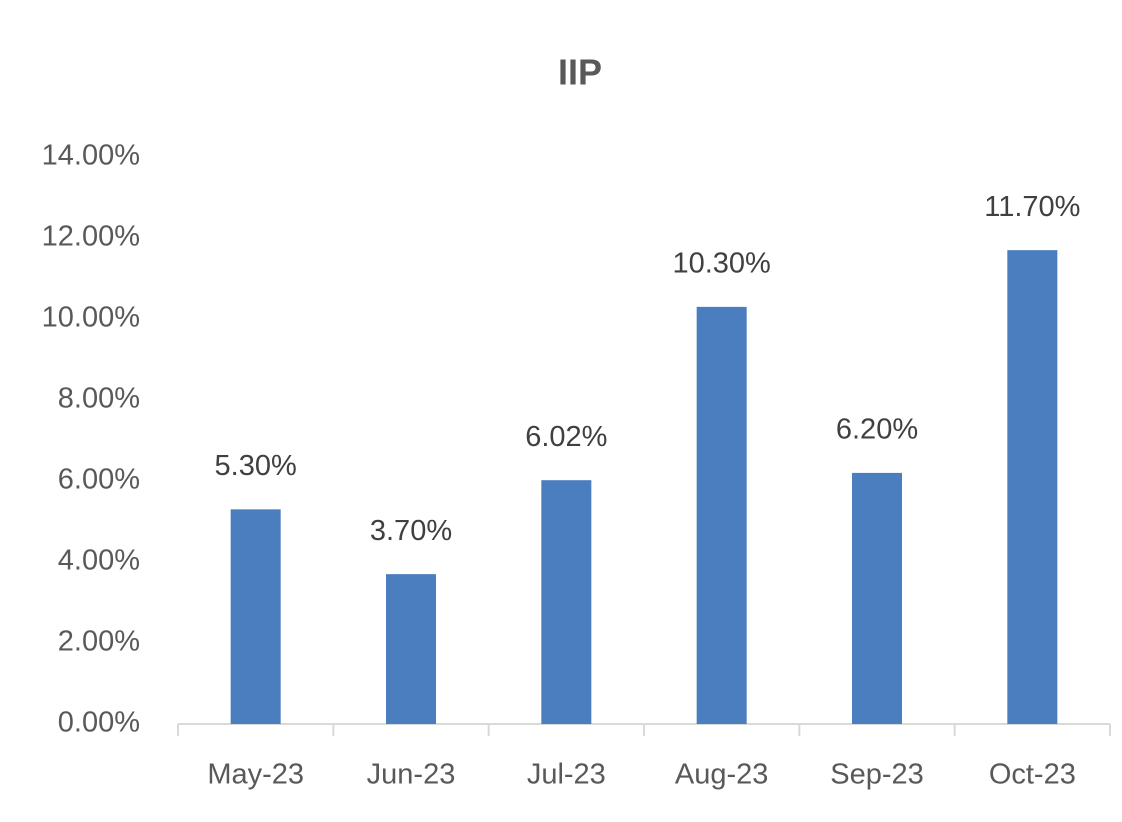 The height and width of the screenshot is (822, 1122). I want to click on x-tick-label: May-23, so click(255, 775).